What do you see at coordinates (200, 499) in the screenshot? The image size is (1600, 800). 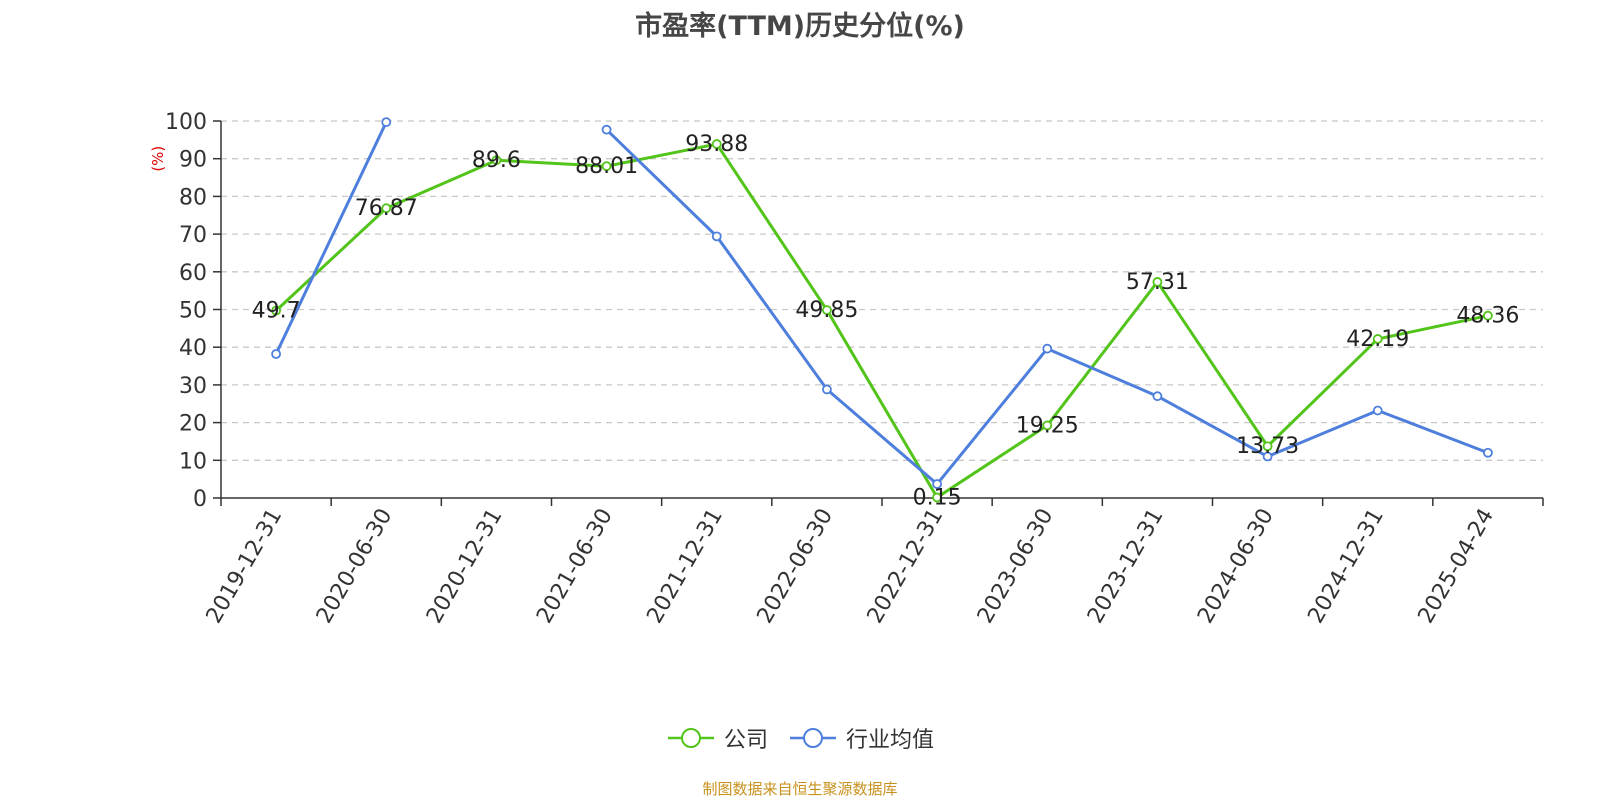 I see `y-tick-label: 0` at bounding box center [200, 499].